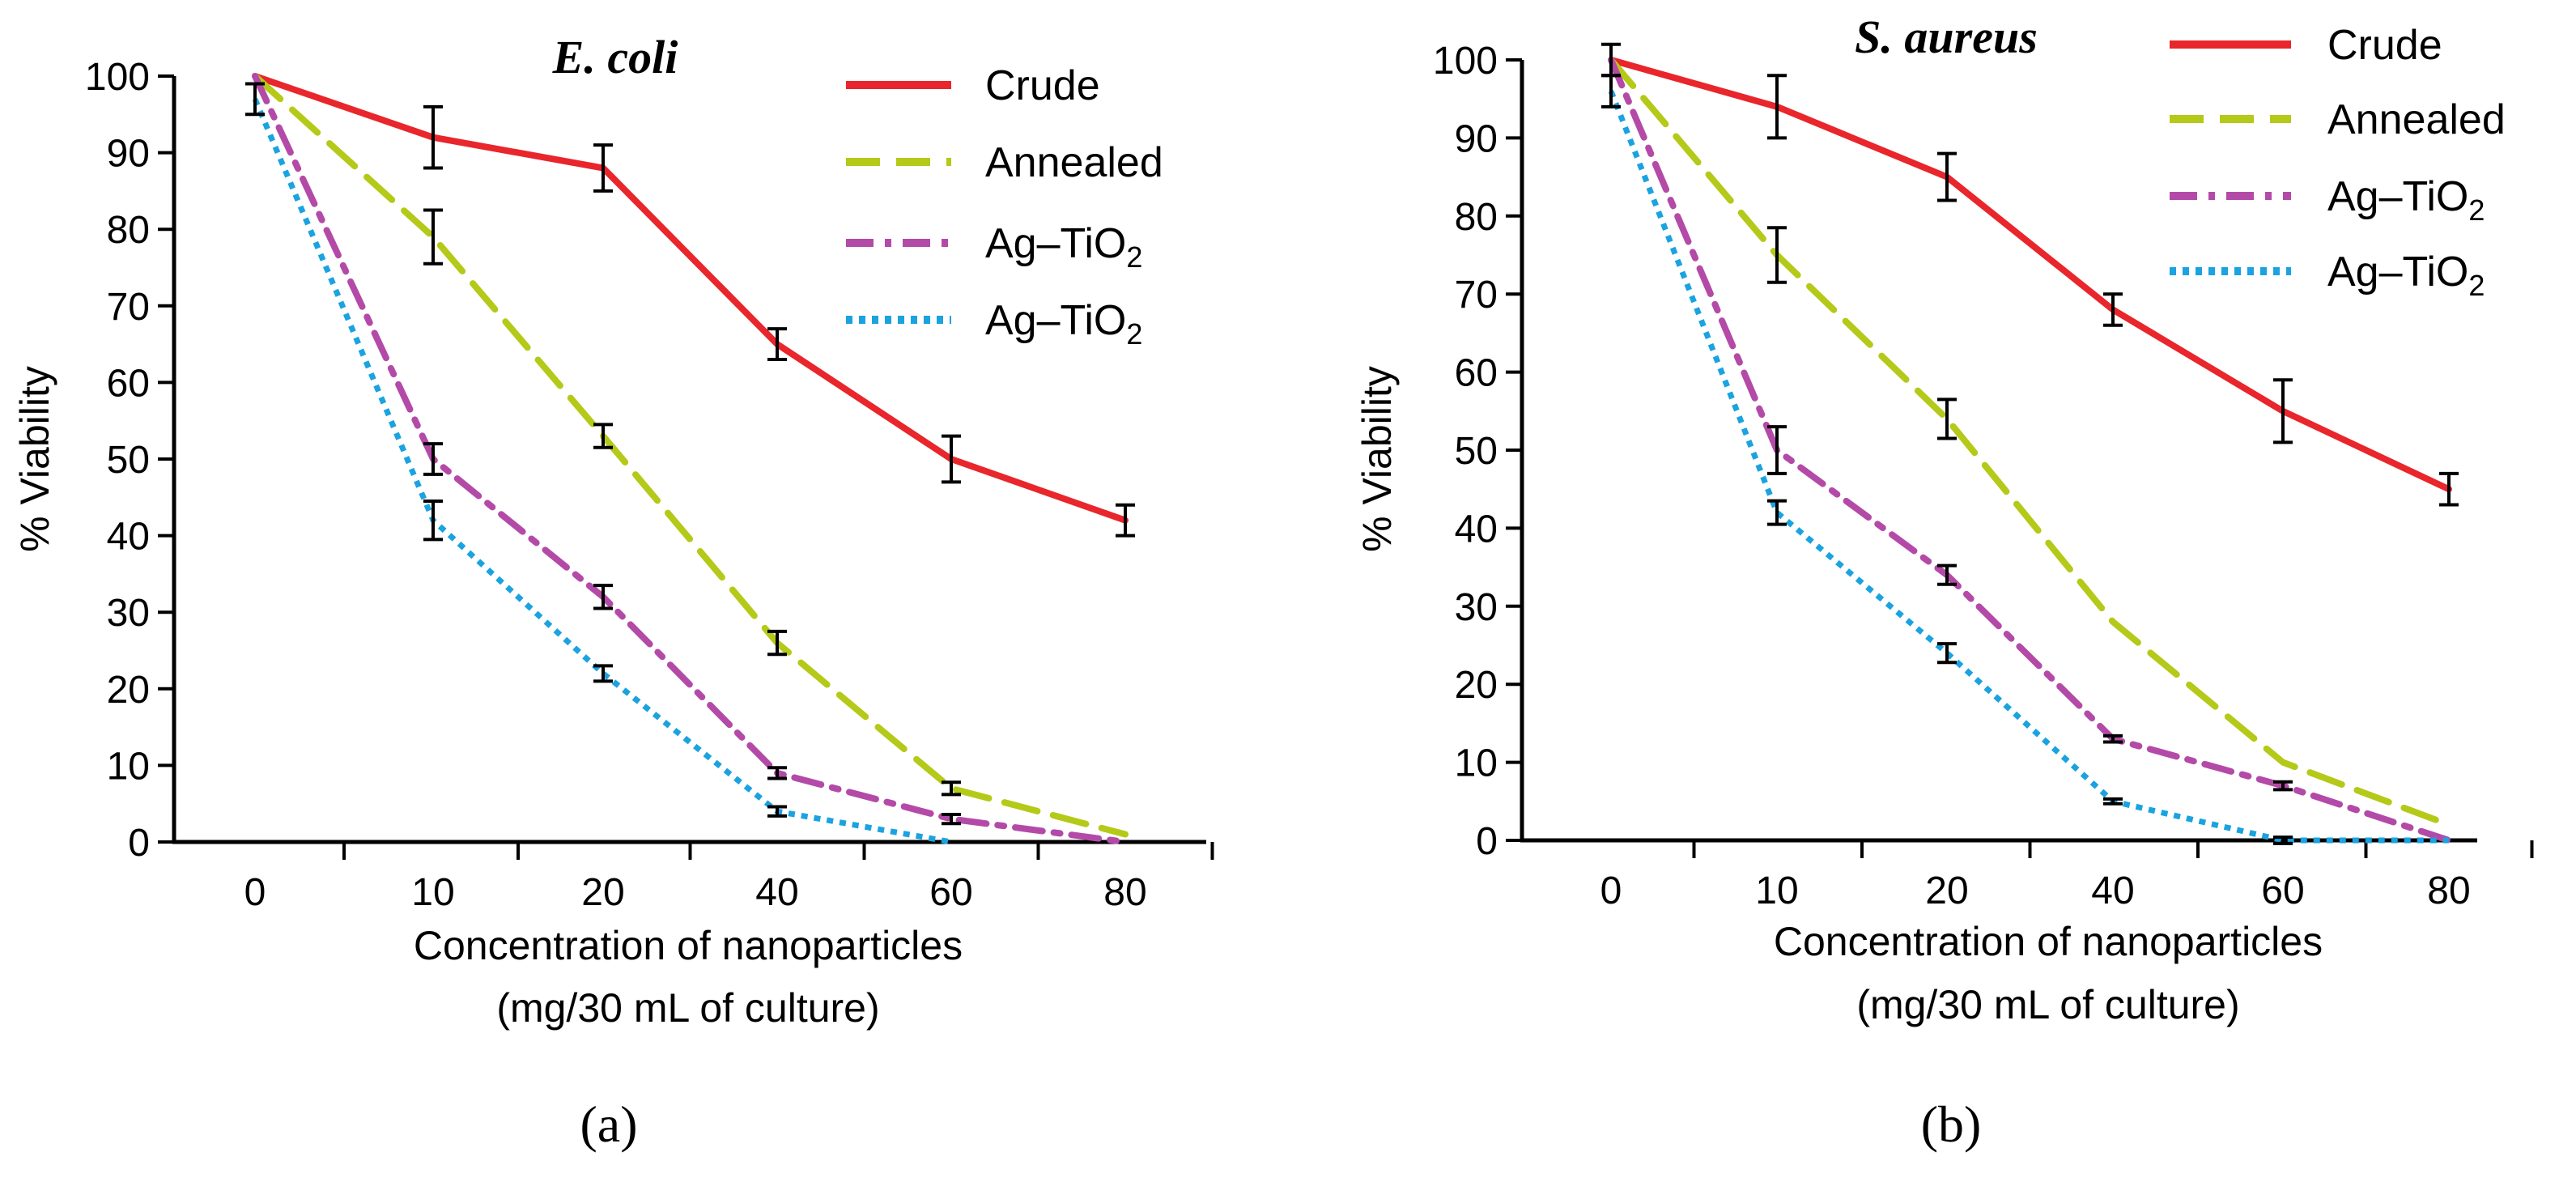 Image resolution: width=2576 pixels, height=1182 pixels. Describe the element at coordinates (1946, 37) in the screenshot. I see `chart-title: S. aureus` at that location.